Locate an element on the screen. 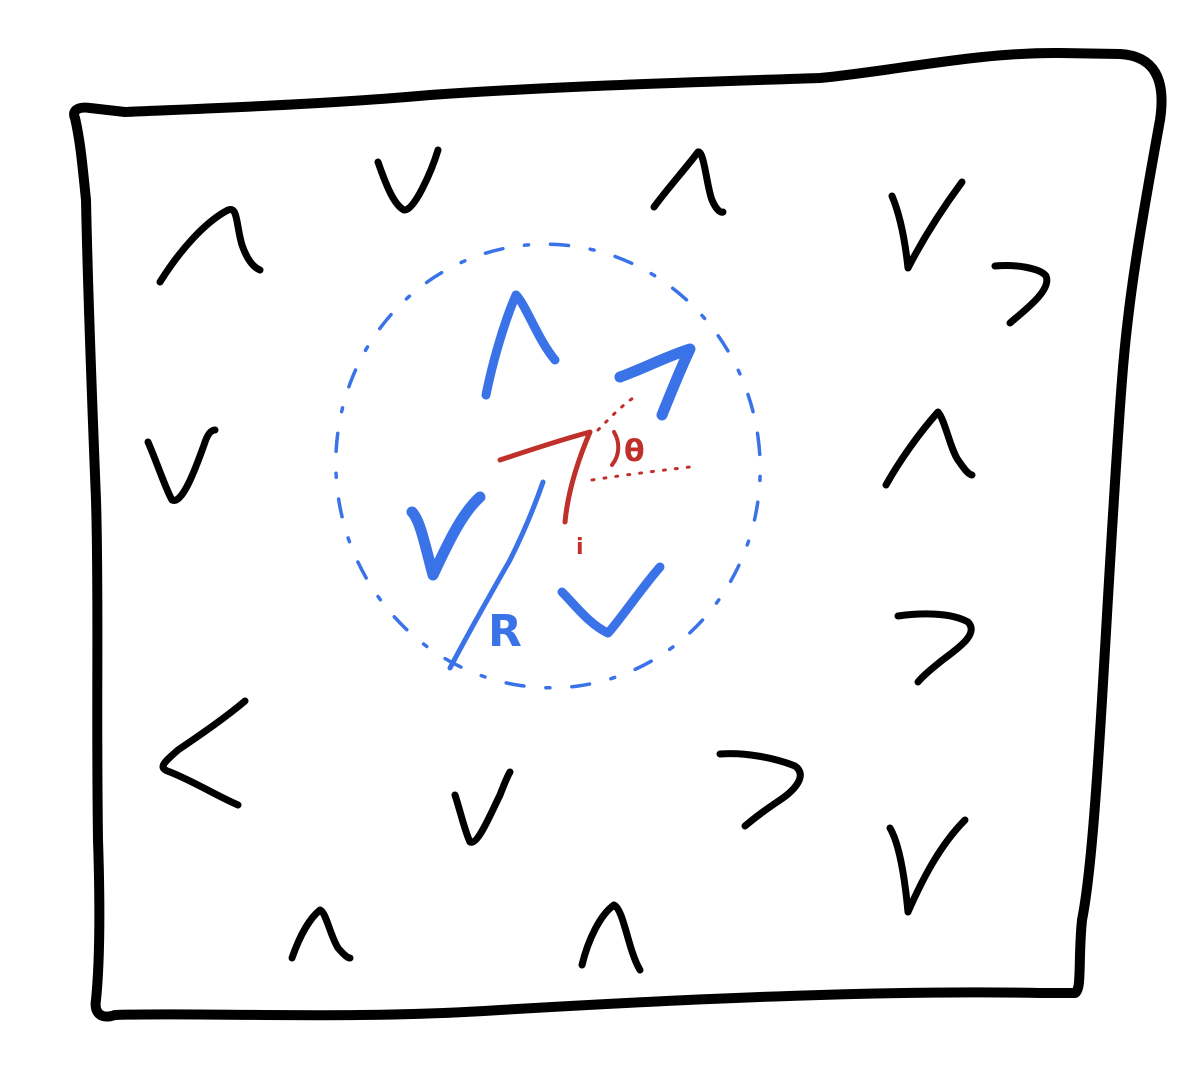 The height and width of the screenshot is (1070, 1196). neighborhood-circle is located at coordinates (548, 466).